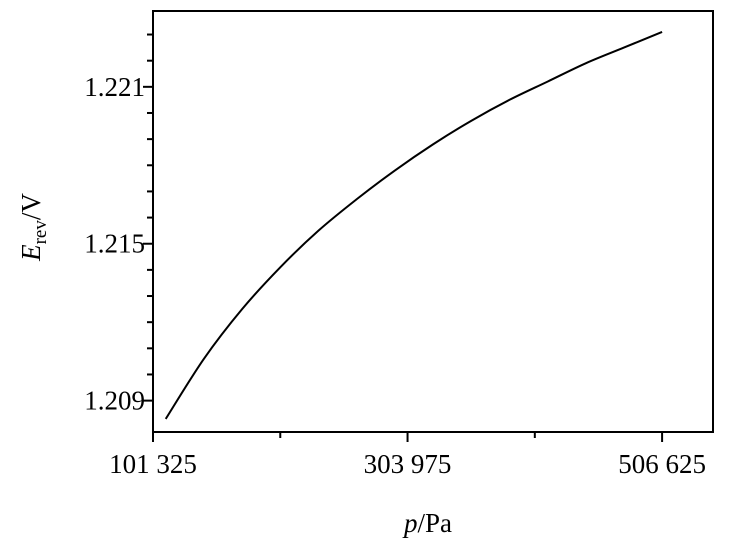 Image resolution: width=742 pixels, height=547 pixels. I want to click on x-axis-title-unit: /Pa, so click(434, 523).